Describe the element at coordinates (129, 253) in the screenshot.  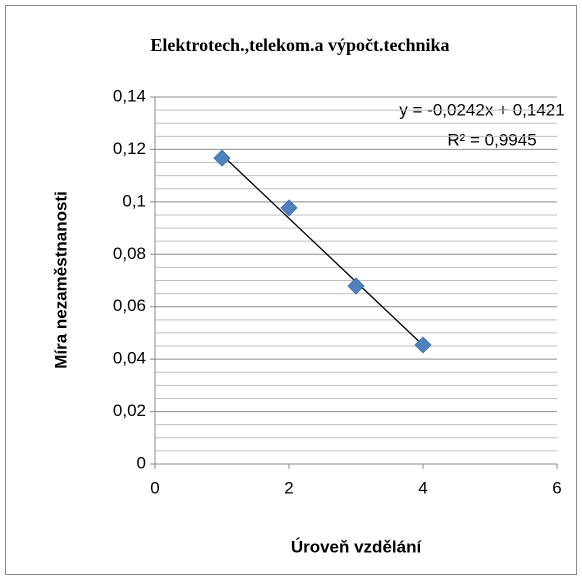
I see `y-tick-label: 0,08` at that location.